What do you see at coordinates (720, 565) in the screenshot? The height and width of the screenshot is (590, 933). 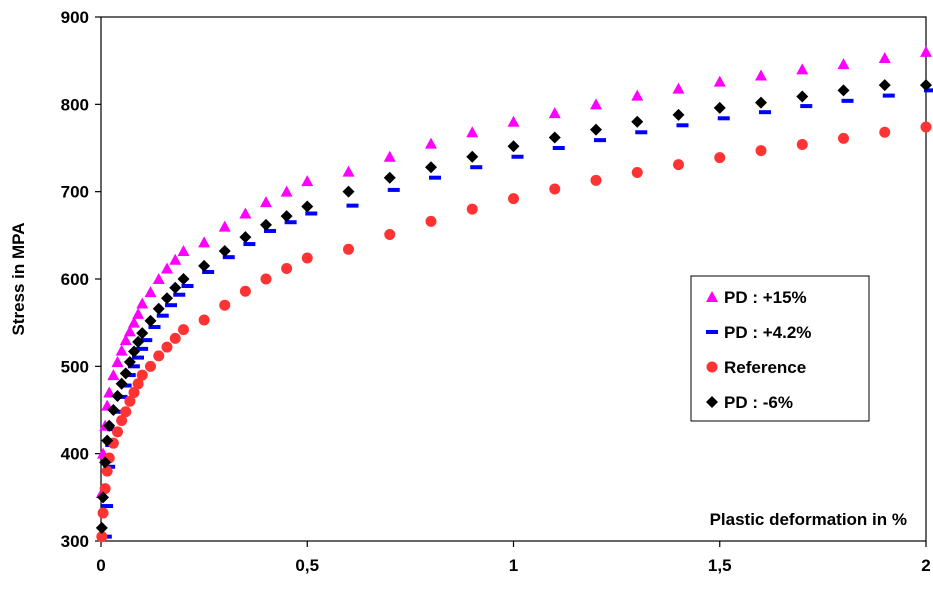 I see `x-tick-label: 1,5` at bounding box center [720, 565].